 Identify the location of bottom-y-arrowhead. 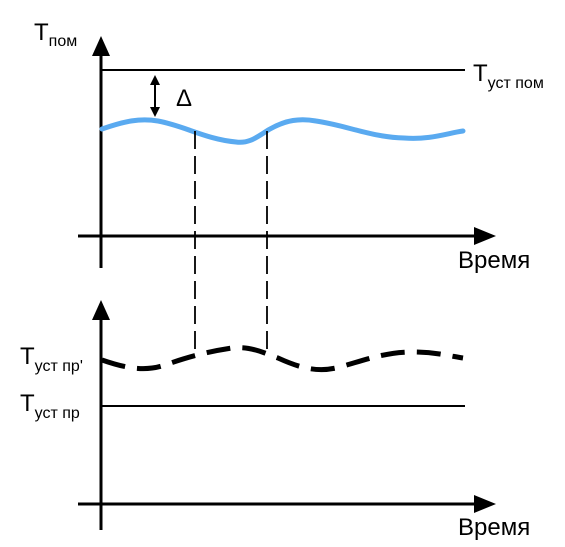
(101, 310).